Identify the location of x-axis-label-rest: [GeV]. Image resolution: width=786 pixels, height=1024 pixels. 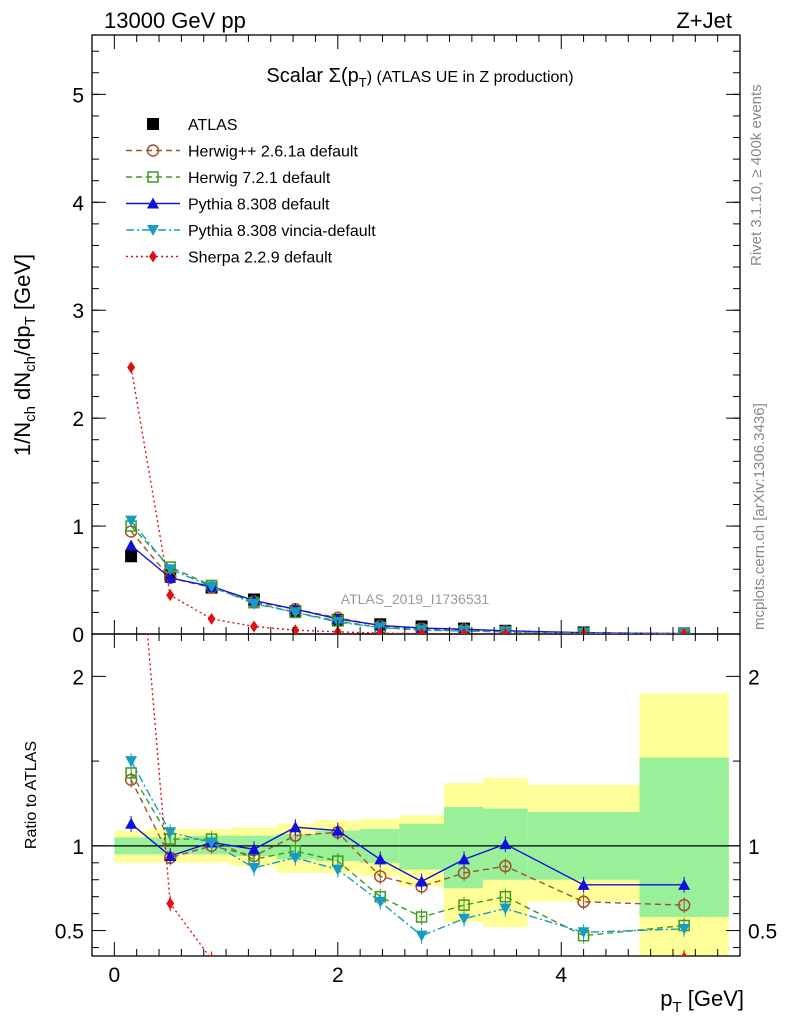
(713, 998).